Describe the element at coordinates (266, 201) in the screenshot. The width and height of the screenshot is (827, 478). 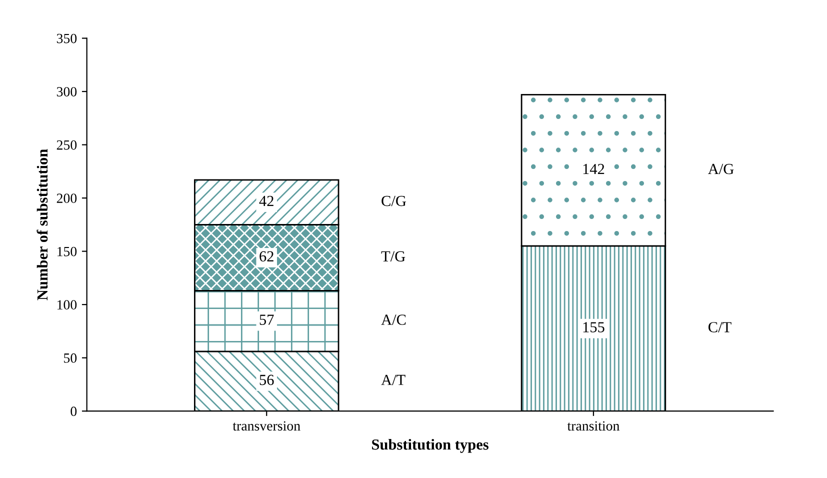
I see `data-label: 42` at that location.